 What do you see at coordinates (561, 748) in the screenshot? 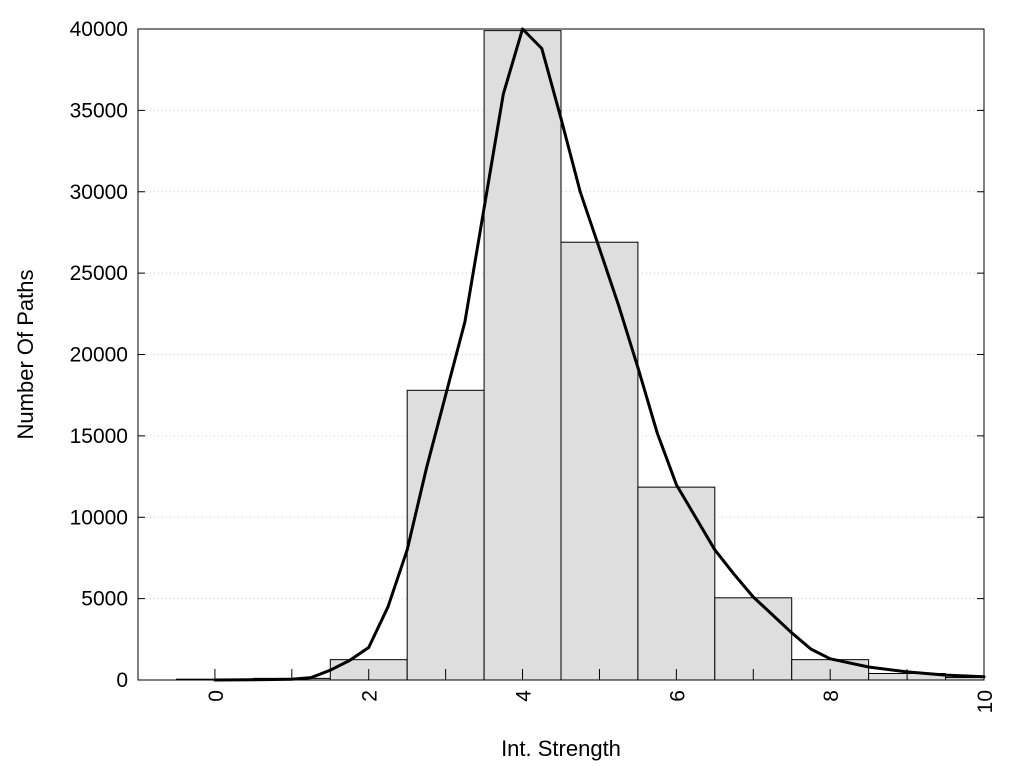
I see `x-axis-label: Int. Strength` at bounding box center [561, 748].